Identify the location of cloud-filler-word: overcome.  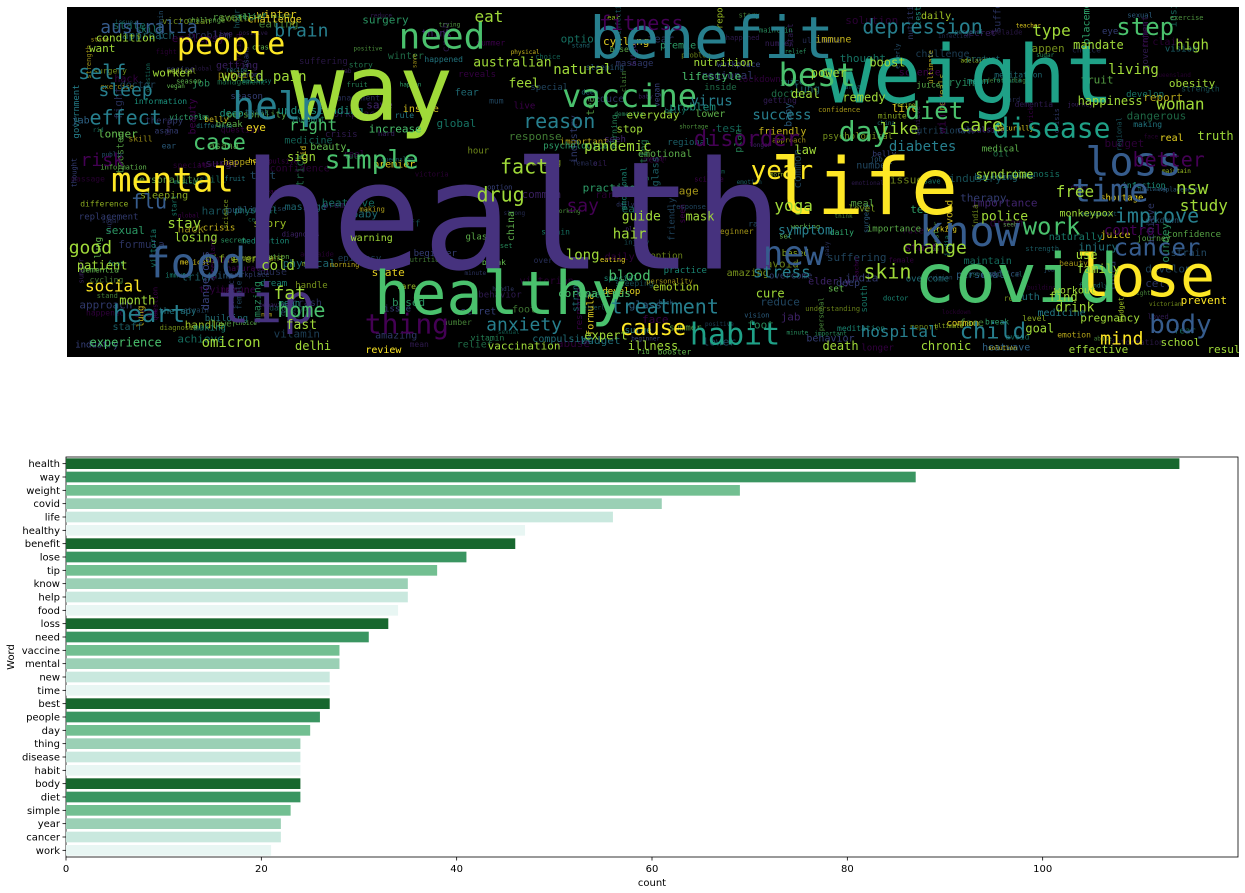
(927, 280).